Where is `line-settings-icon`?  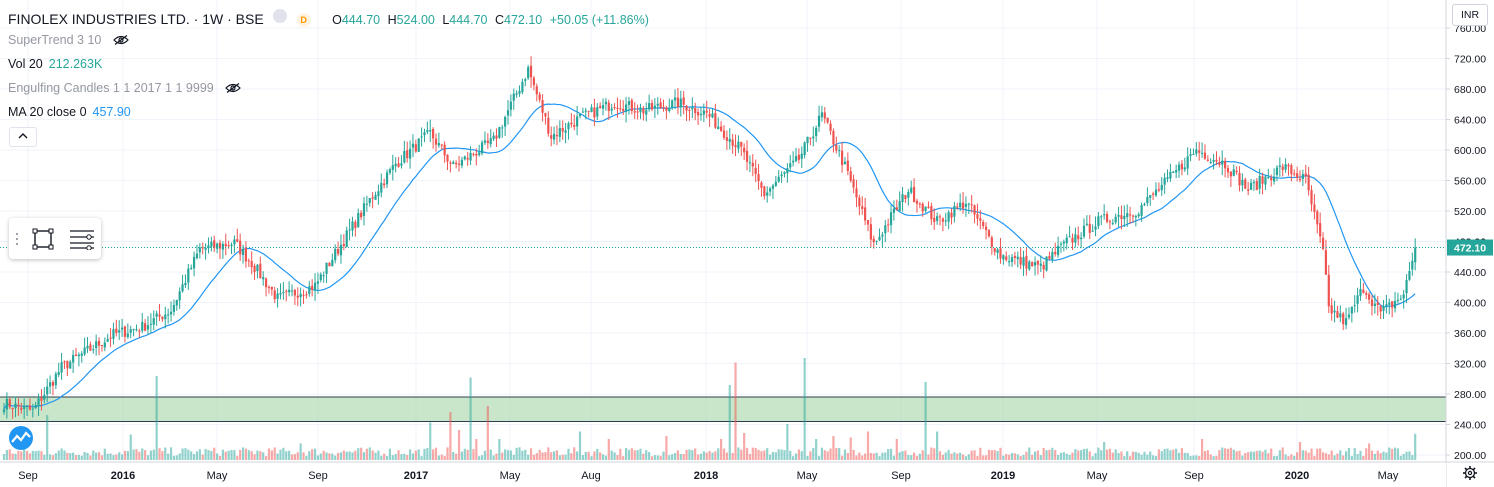 line-settings-icon is located at coordinates (82, 239).